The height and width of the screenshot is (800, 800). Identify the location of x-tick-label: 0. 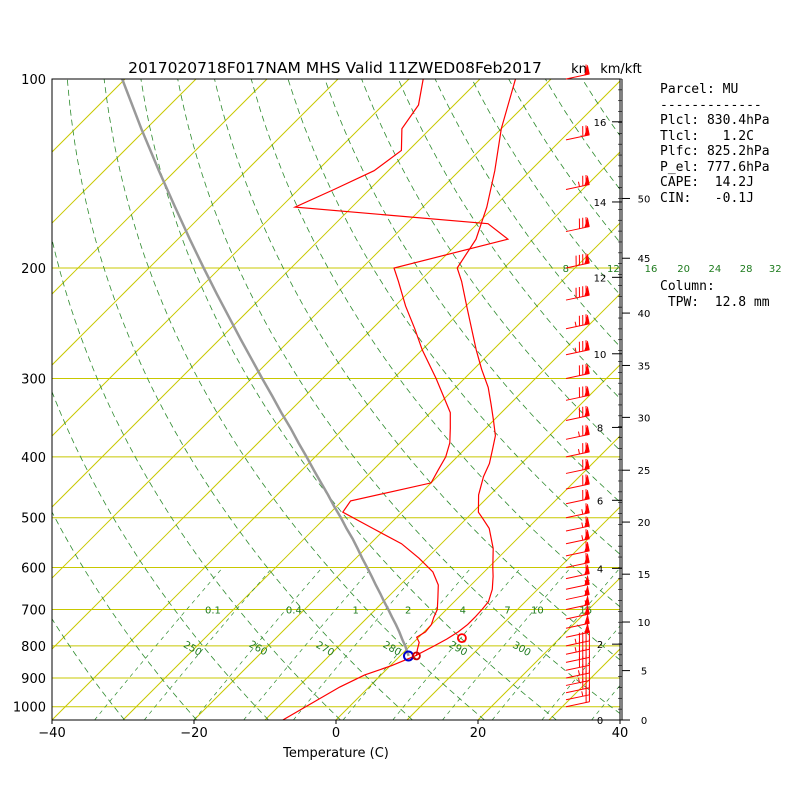
(336, 733).